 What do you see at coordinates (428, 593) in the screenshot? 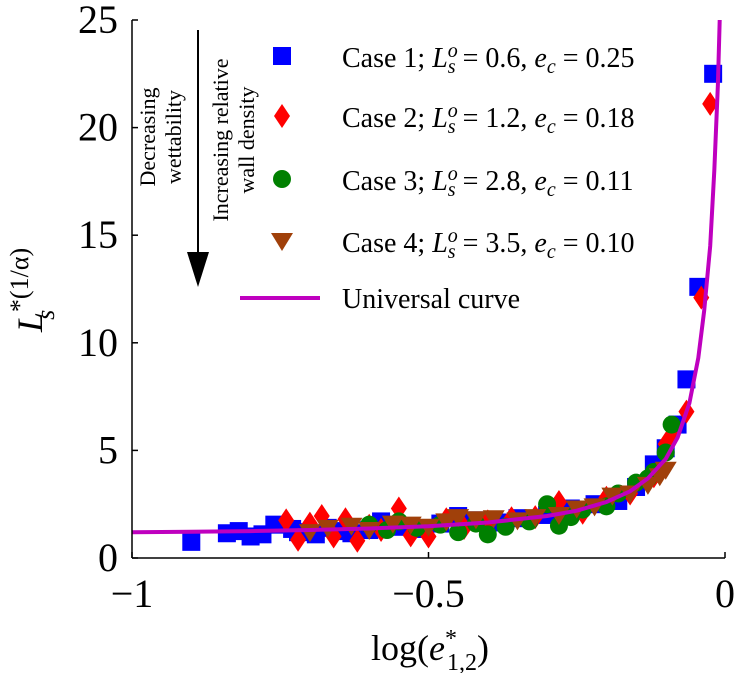
I see `x-tick-label-2: −0.5` at bounding box center [428, 593].